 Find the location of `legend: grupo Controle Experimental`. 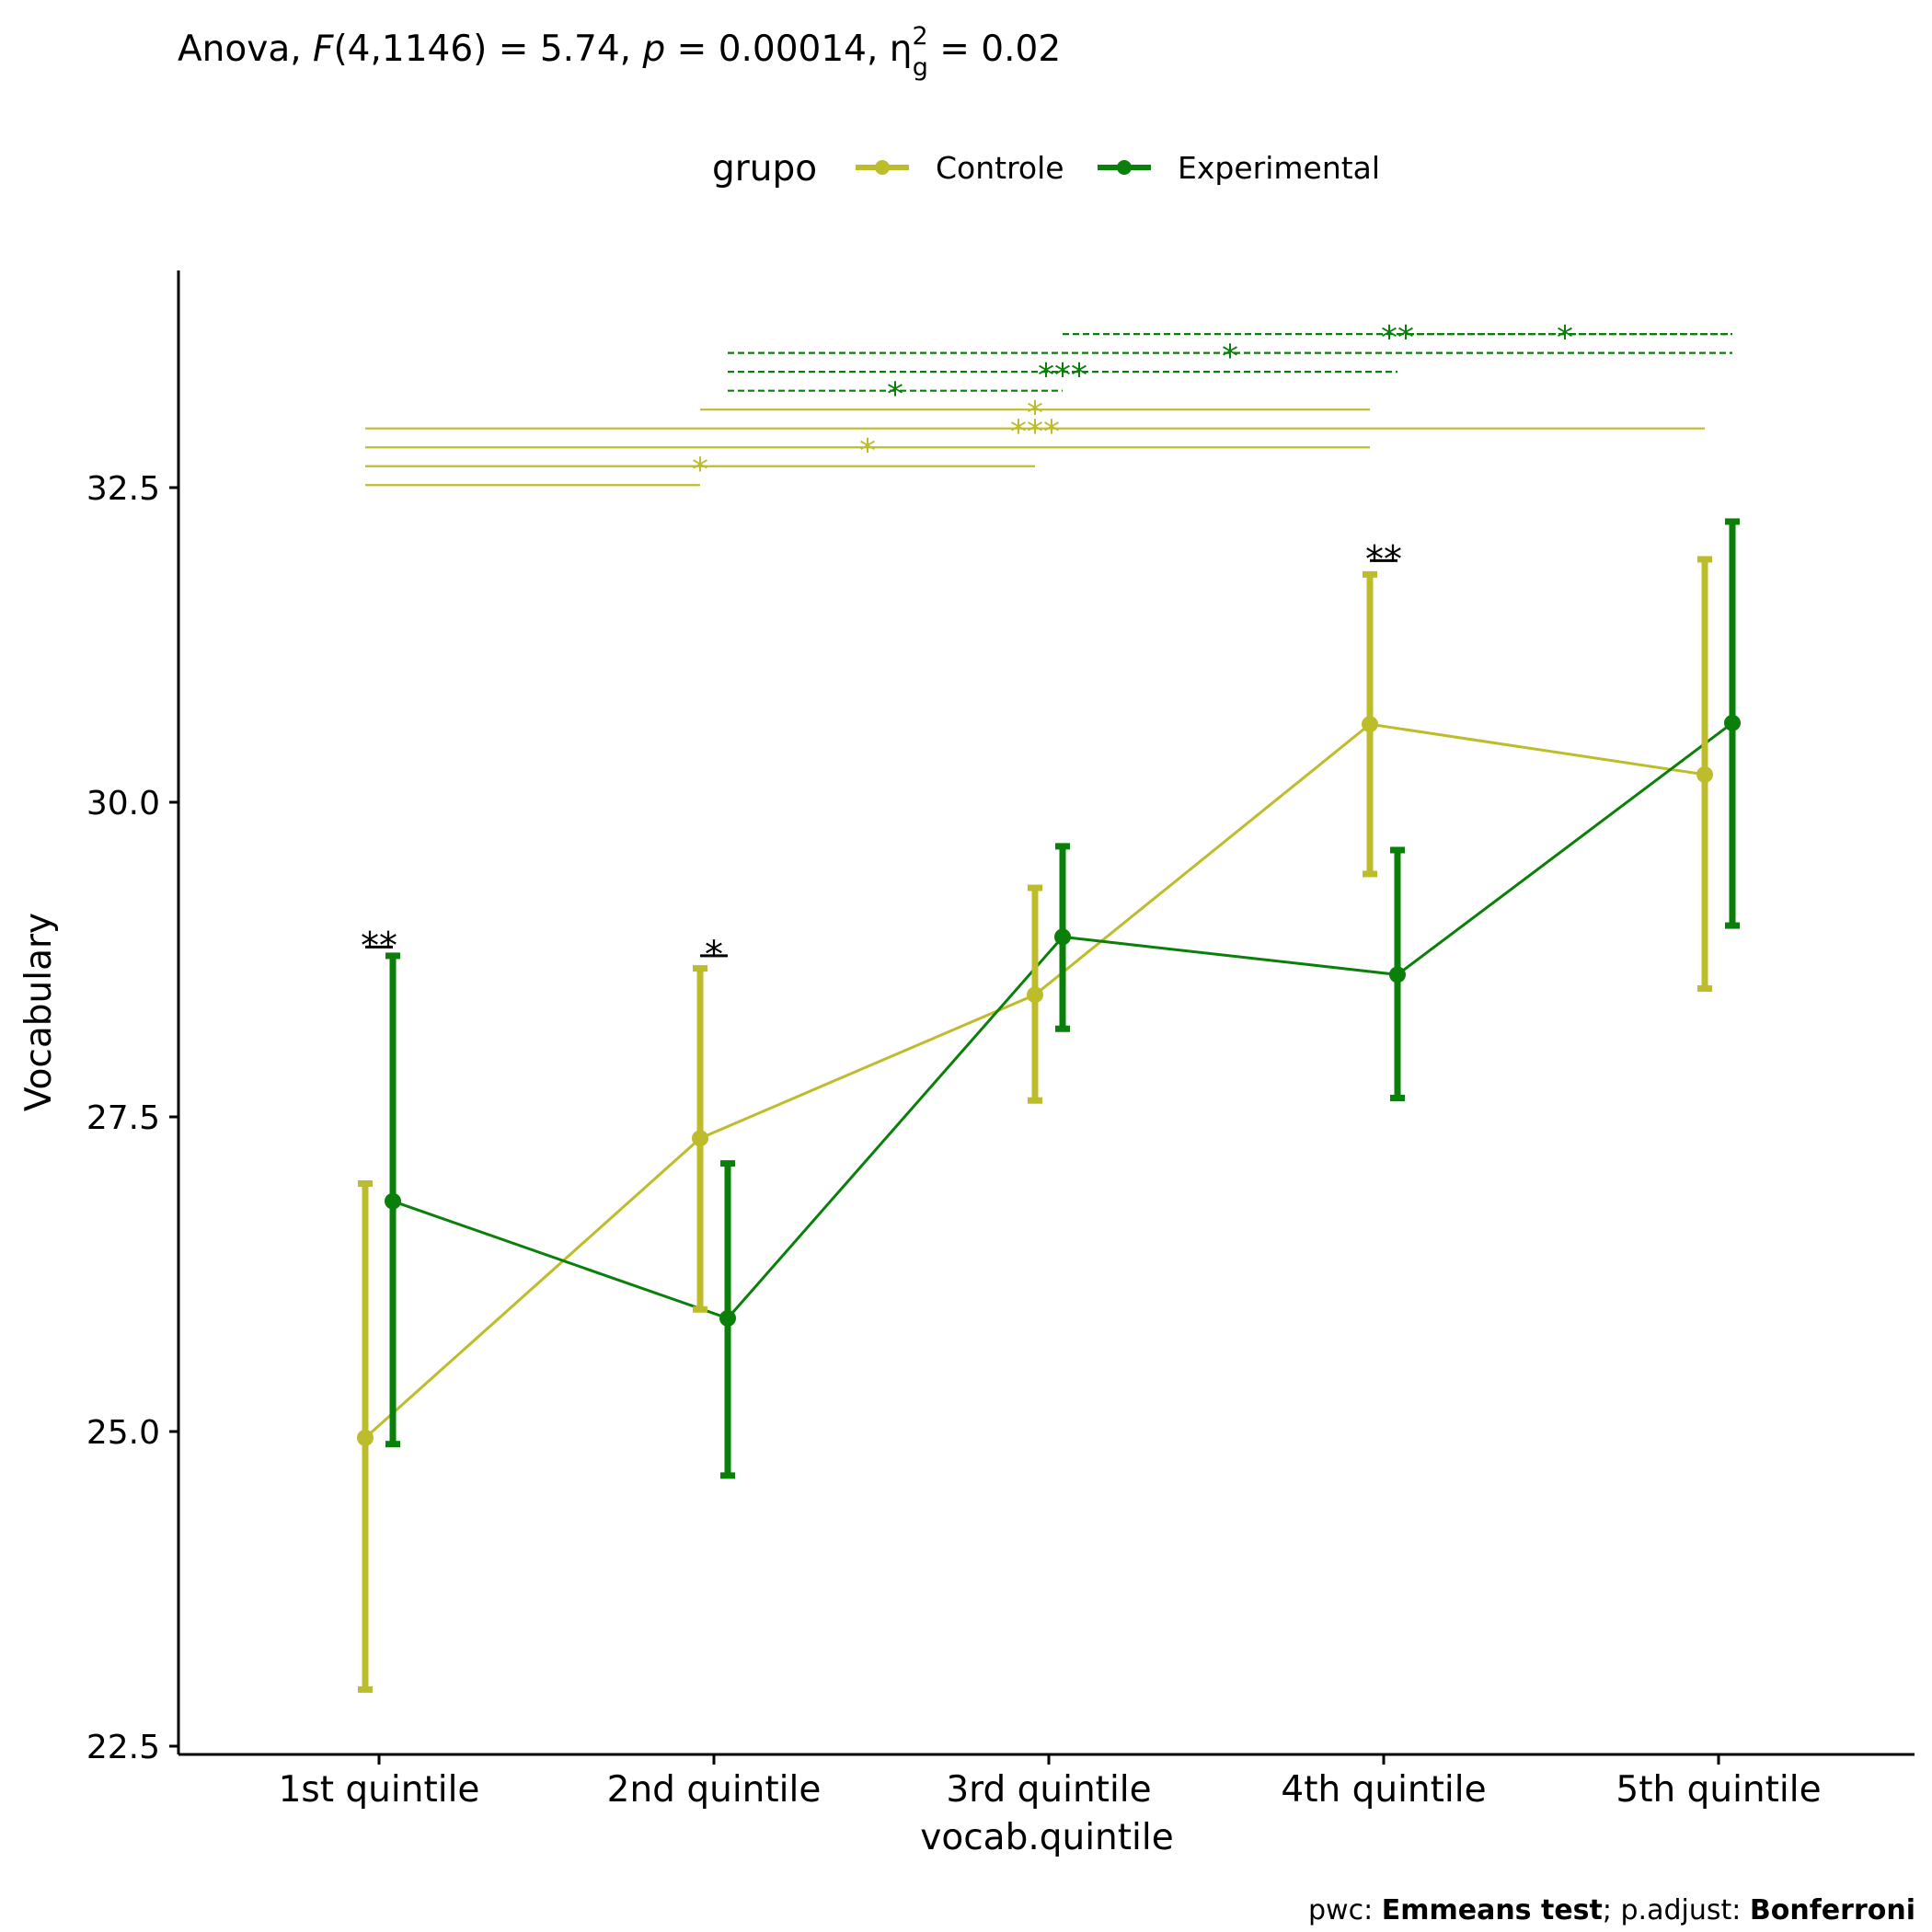

legend: grupo Controle Experimental is located at coordinates (1046, 169).